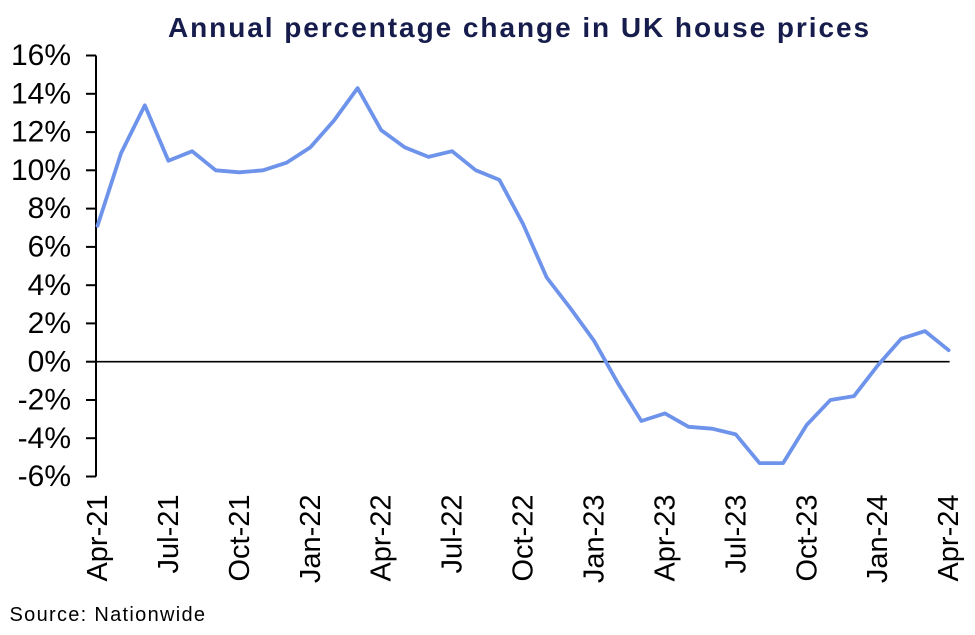  I want to click on svg-text: 14%, so click(41, 93).